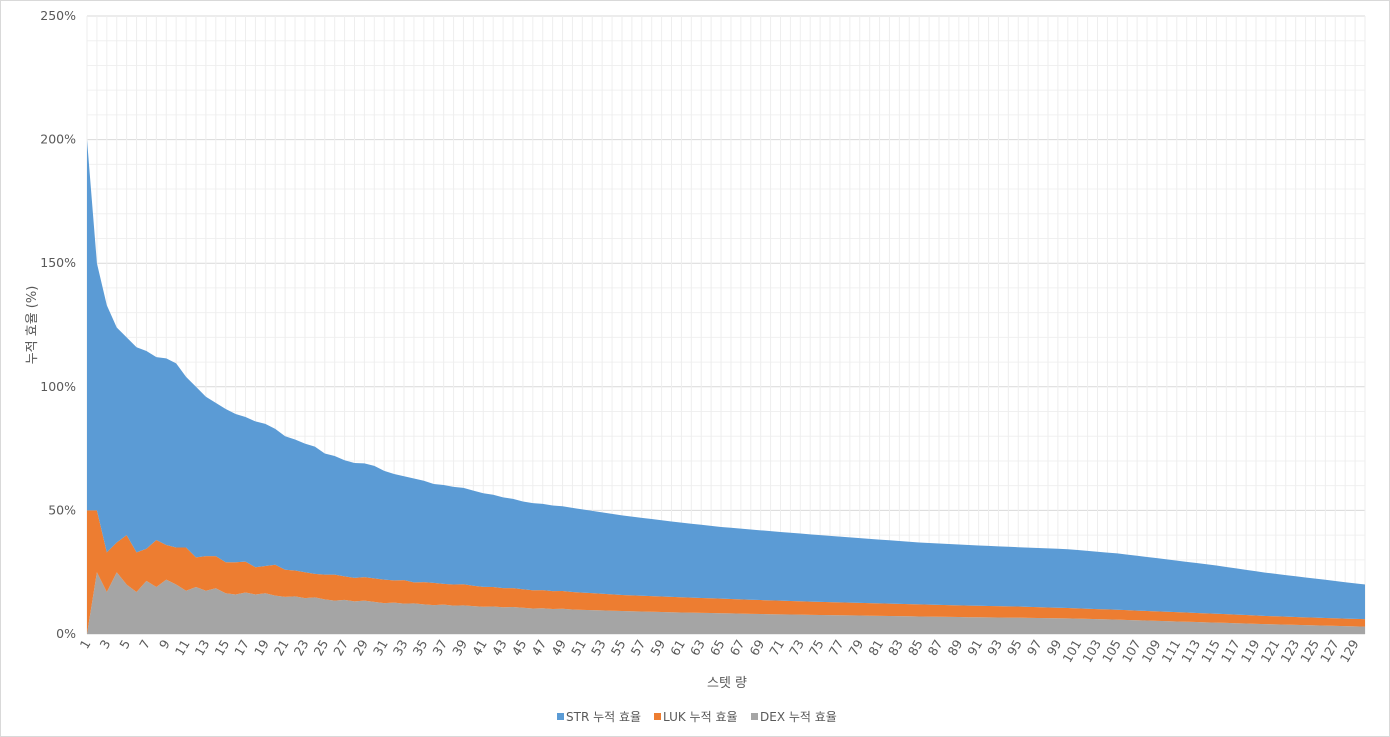  What do you see at coordinates (320, 647) in the screenshot?
I see `x-tick-label: 25` at bounding box center [320, 647].